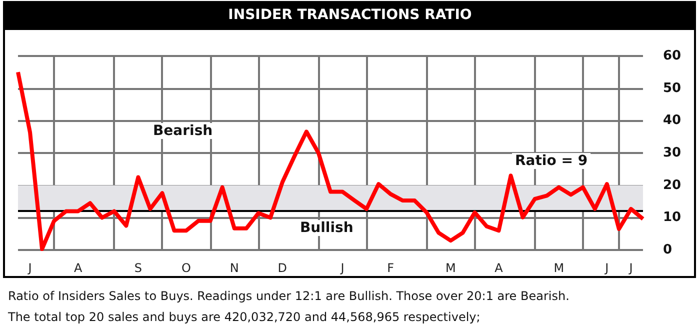  I want to click on x-tick-label: O, so click(186, 268).